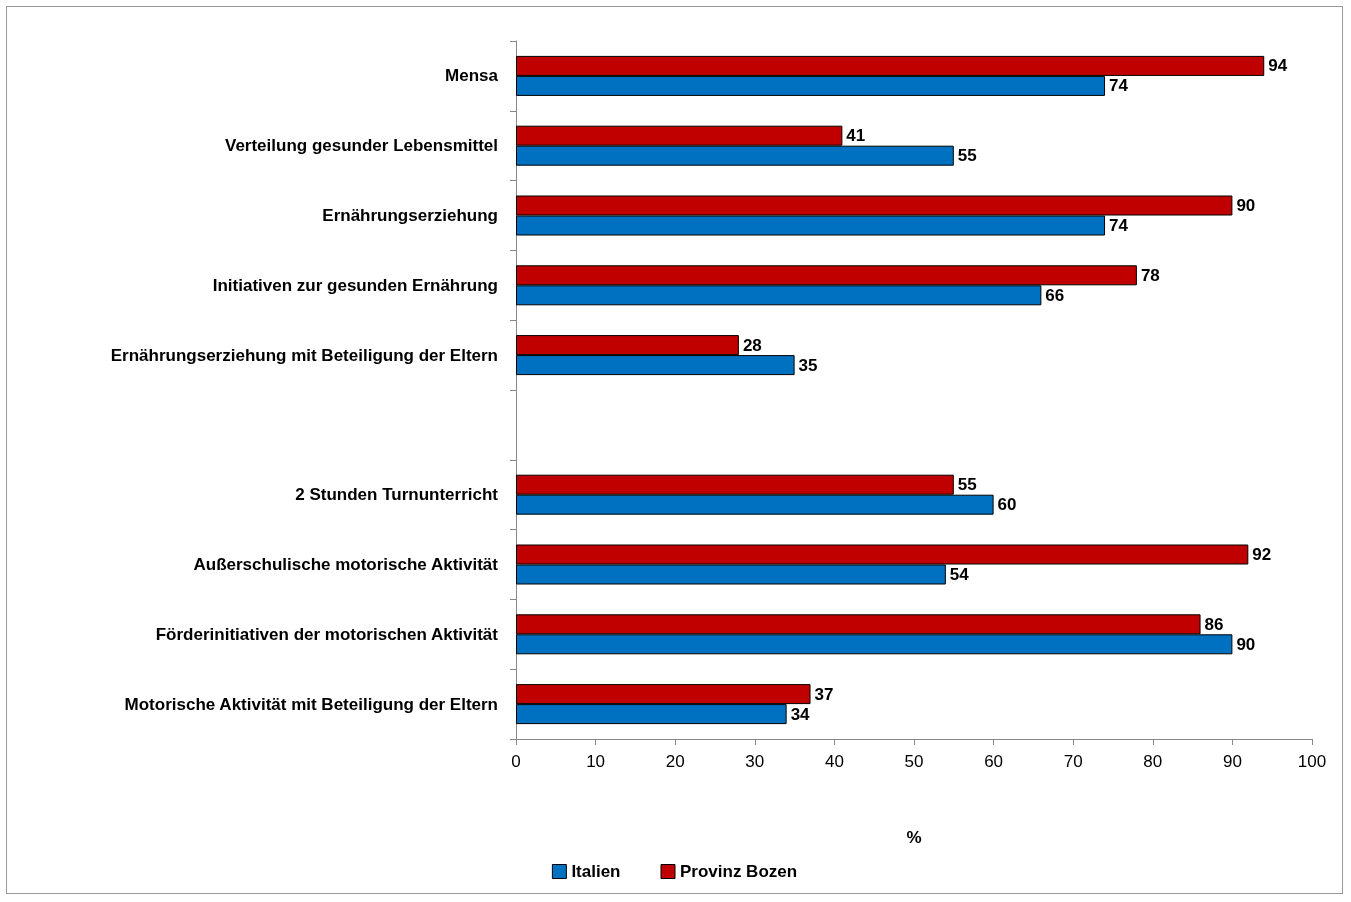 The height and width of the screenshot is (902, 1351). Describe the element at coordinates (959, 574) in the screenshot. I see `data-label: 54` at that location.